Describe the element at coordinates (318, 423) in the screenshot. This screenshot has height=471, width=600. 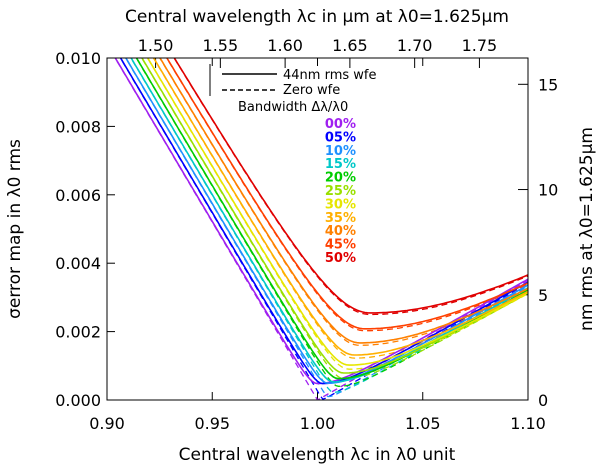
I see `x-tick-label: 1.00` at that location.